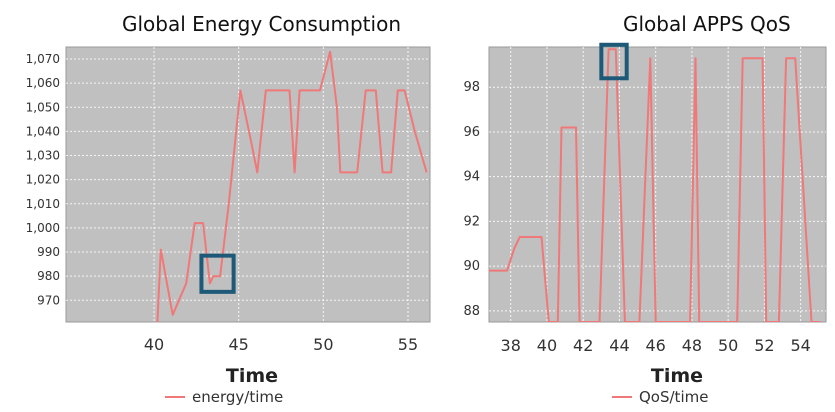 The height and width of the screenshot is (412, 835). What do you see at coordinates (43, 83) in the screenshot?
I see `energy-y-tick-label: 1,060` at bounding box center [43, 83].